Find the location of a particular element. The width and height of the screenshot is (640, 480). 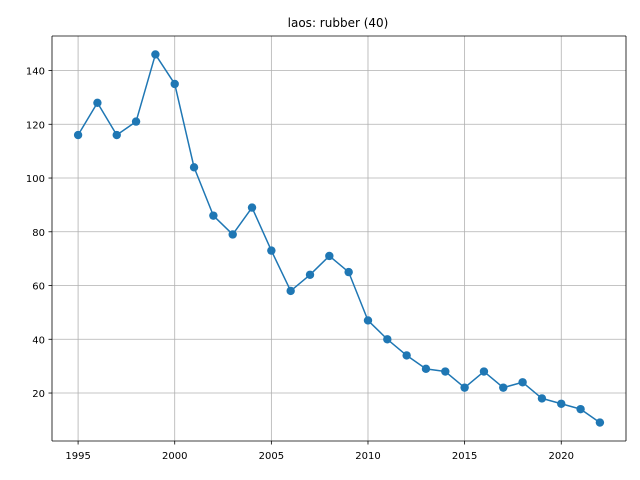

x-tick-label: 2005 is located at coordinates (271, 456).